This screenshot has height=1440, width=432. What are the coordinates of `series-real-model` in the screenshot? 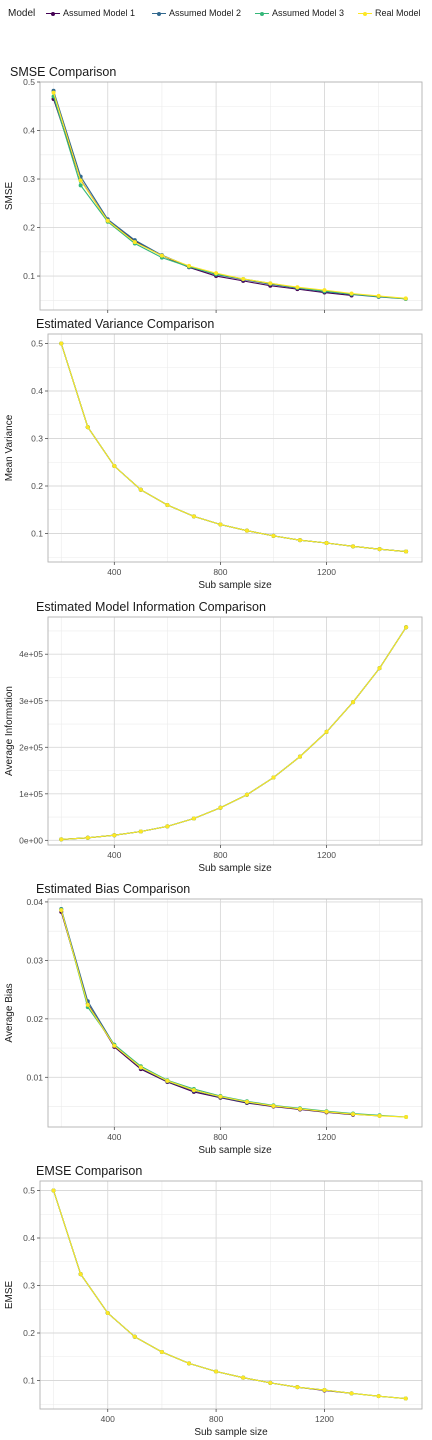 It's located at (234, 1014).